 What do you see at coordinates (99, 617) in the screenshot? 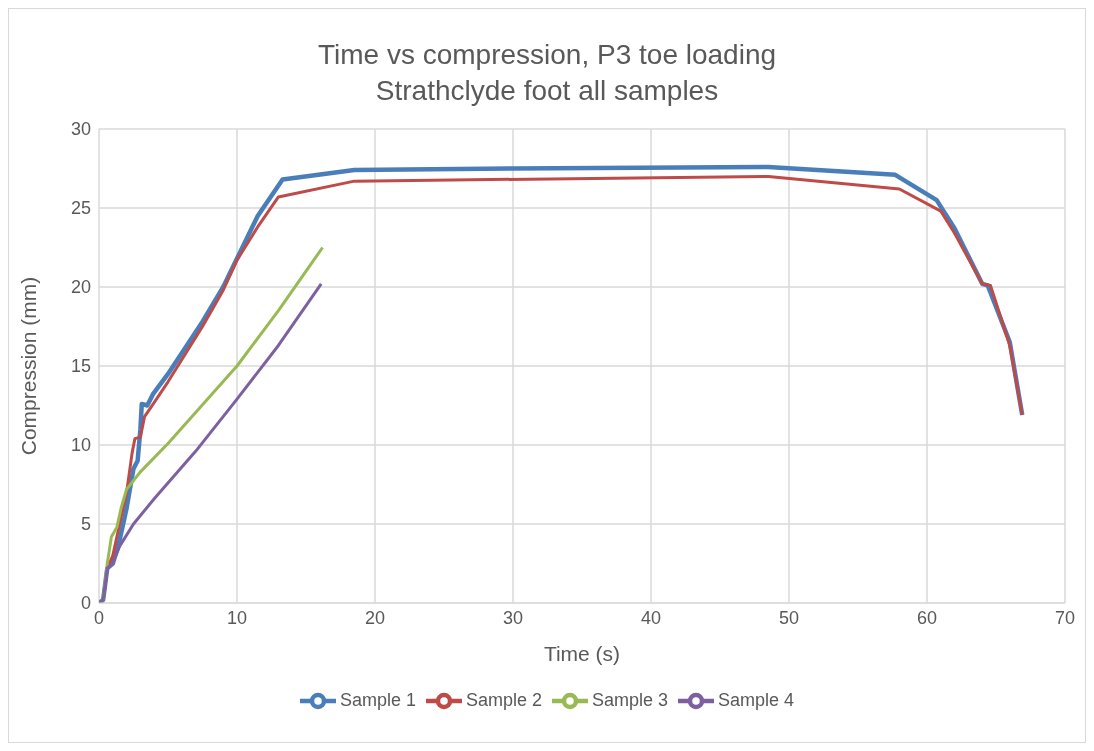
I see `x-tick-label: 0` at bounding box center [99, 617].